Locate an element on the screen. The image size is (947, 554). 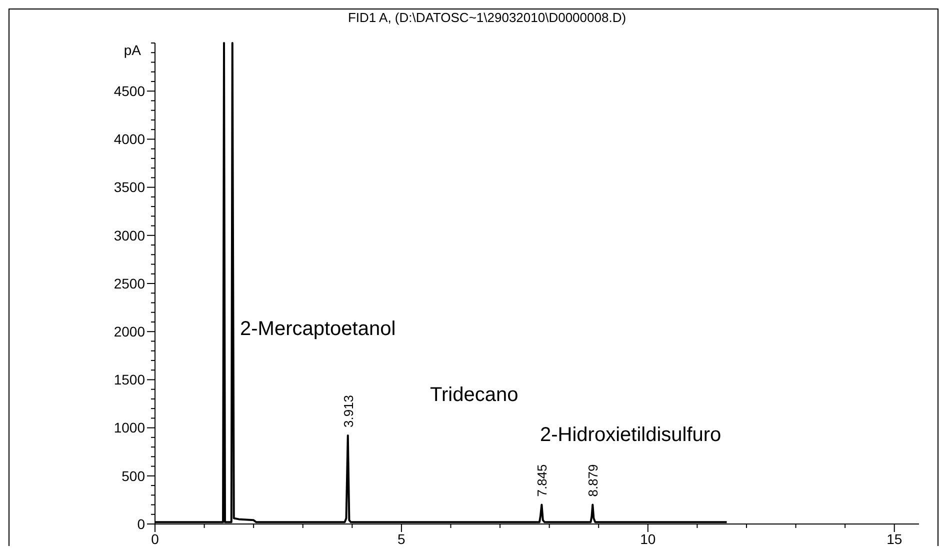
annotation: 7.845 is located at coordinates (542, 480).